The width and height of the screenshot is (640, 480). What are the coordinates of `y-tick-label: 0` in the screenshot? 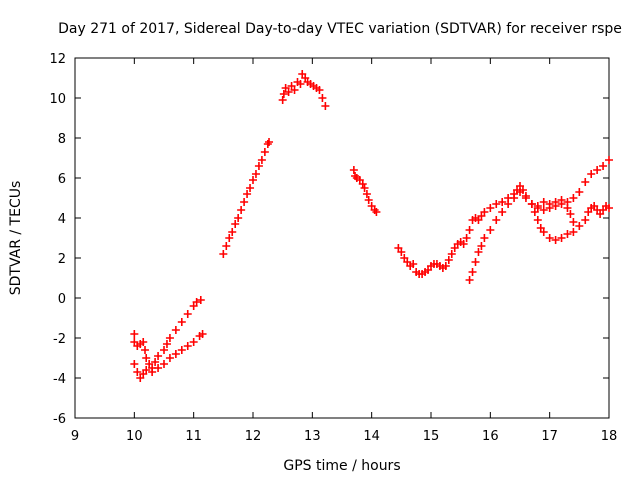 It's located at (62, 299).